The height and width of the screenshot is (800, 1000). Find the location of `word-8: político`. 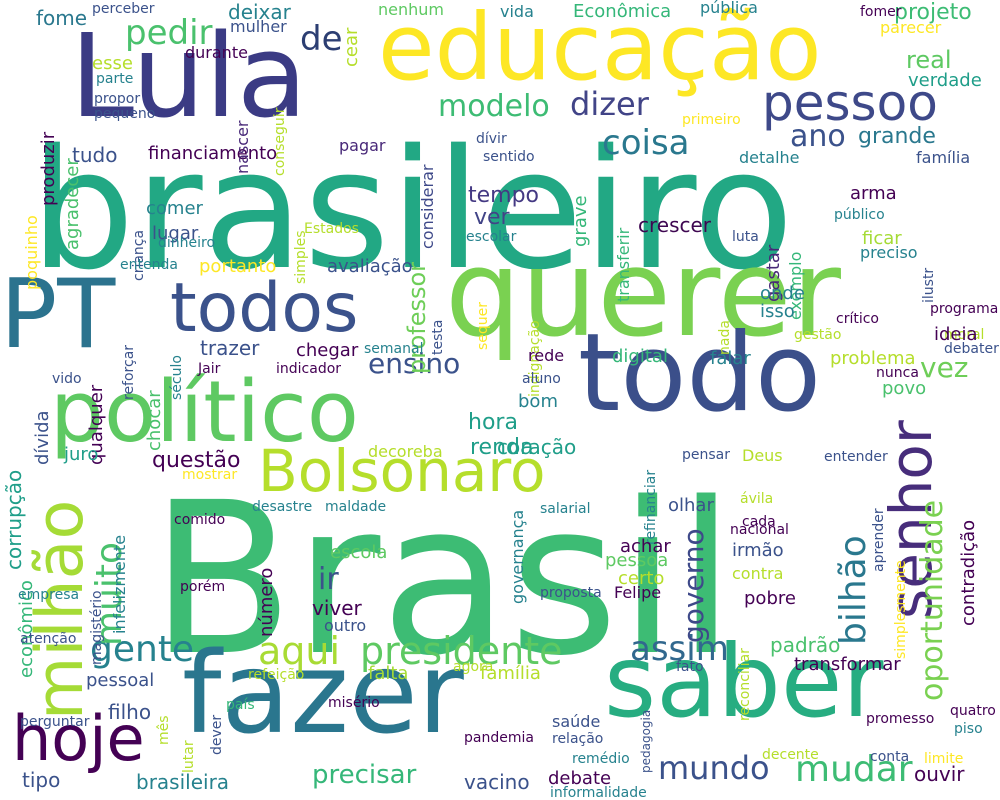

word-8: político is located at coordinates (204, 412).